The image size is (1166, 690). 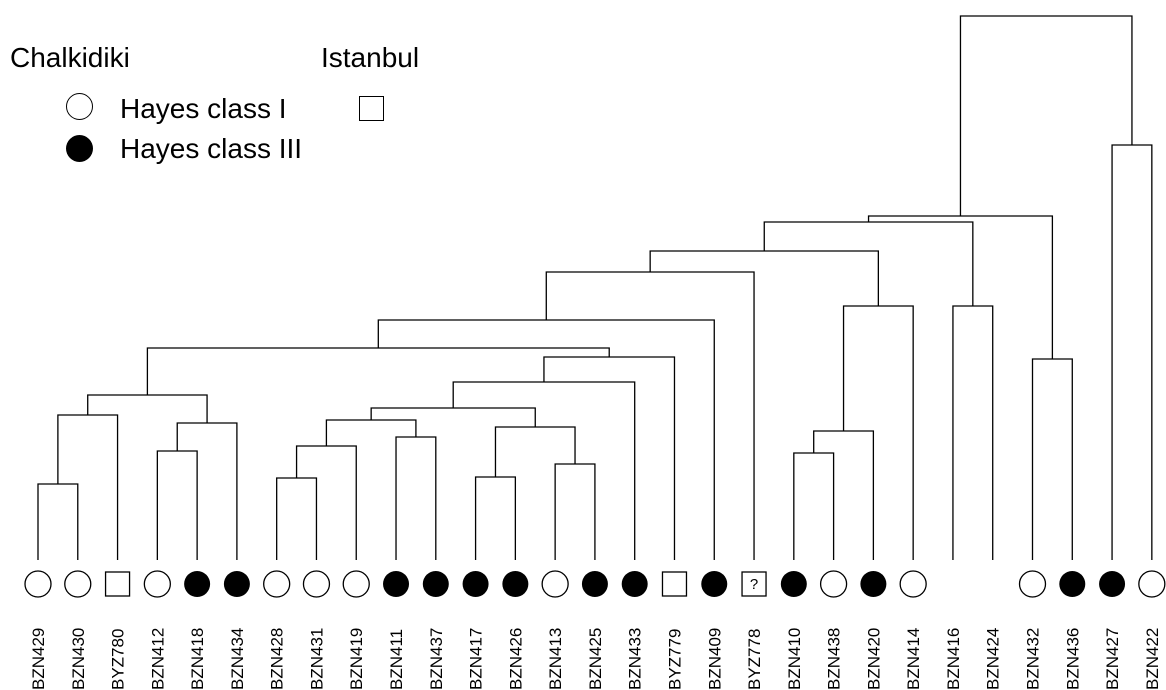 I want to click on legend-open-square-icon, so click(x=371, y=108).